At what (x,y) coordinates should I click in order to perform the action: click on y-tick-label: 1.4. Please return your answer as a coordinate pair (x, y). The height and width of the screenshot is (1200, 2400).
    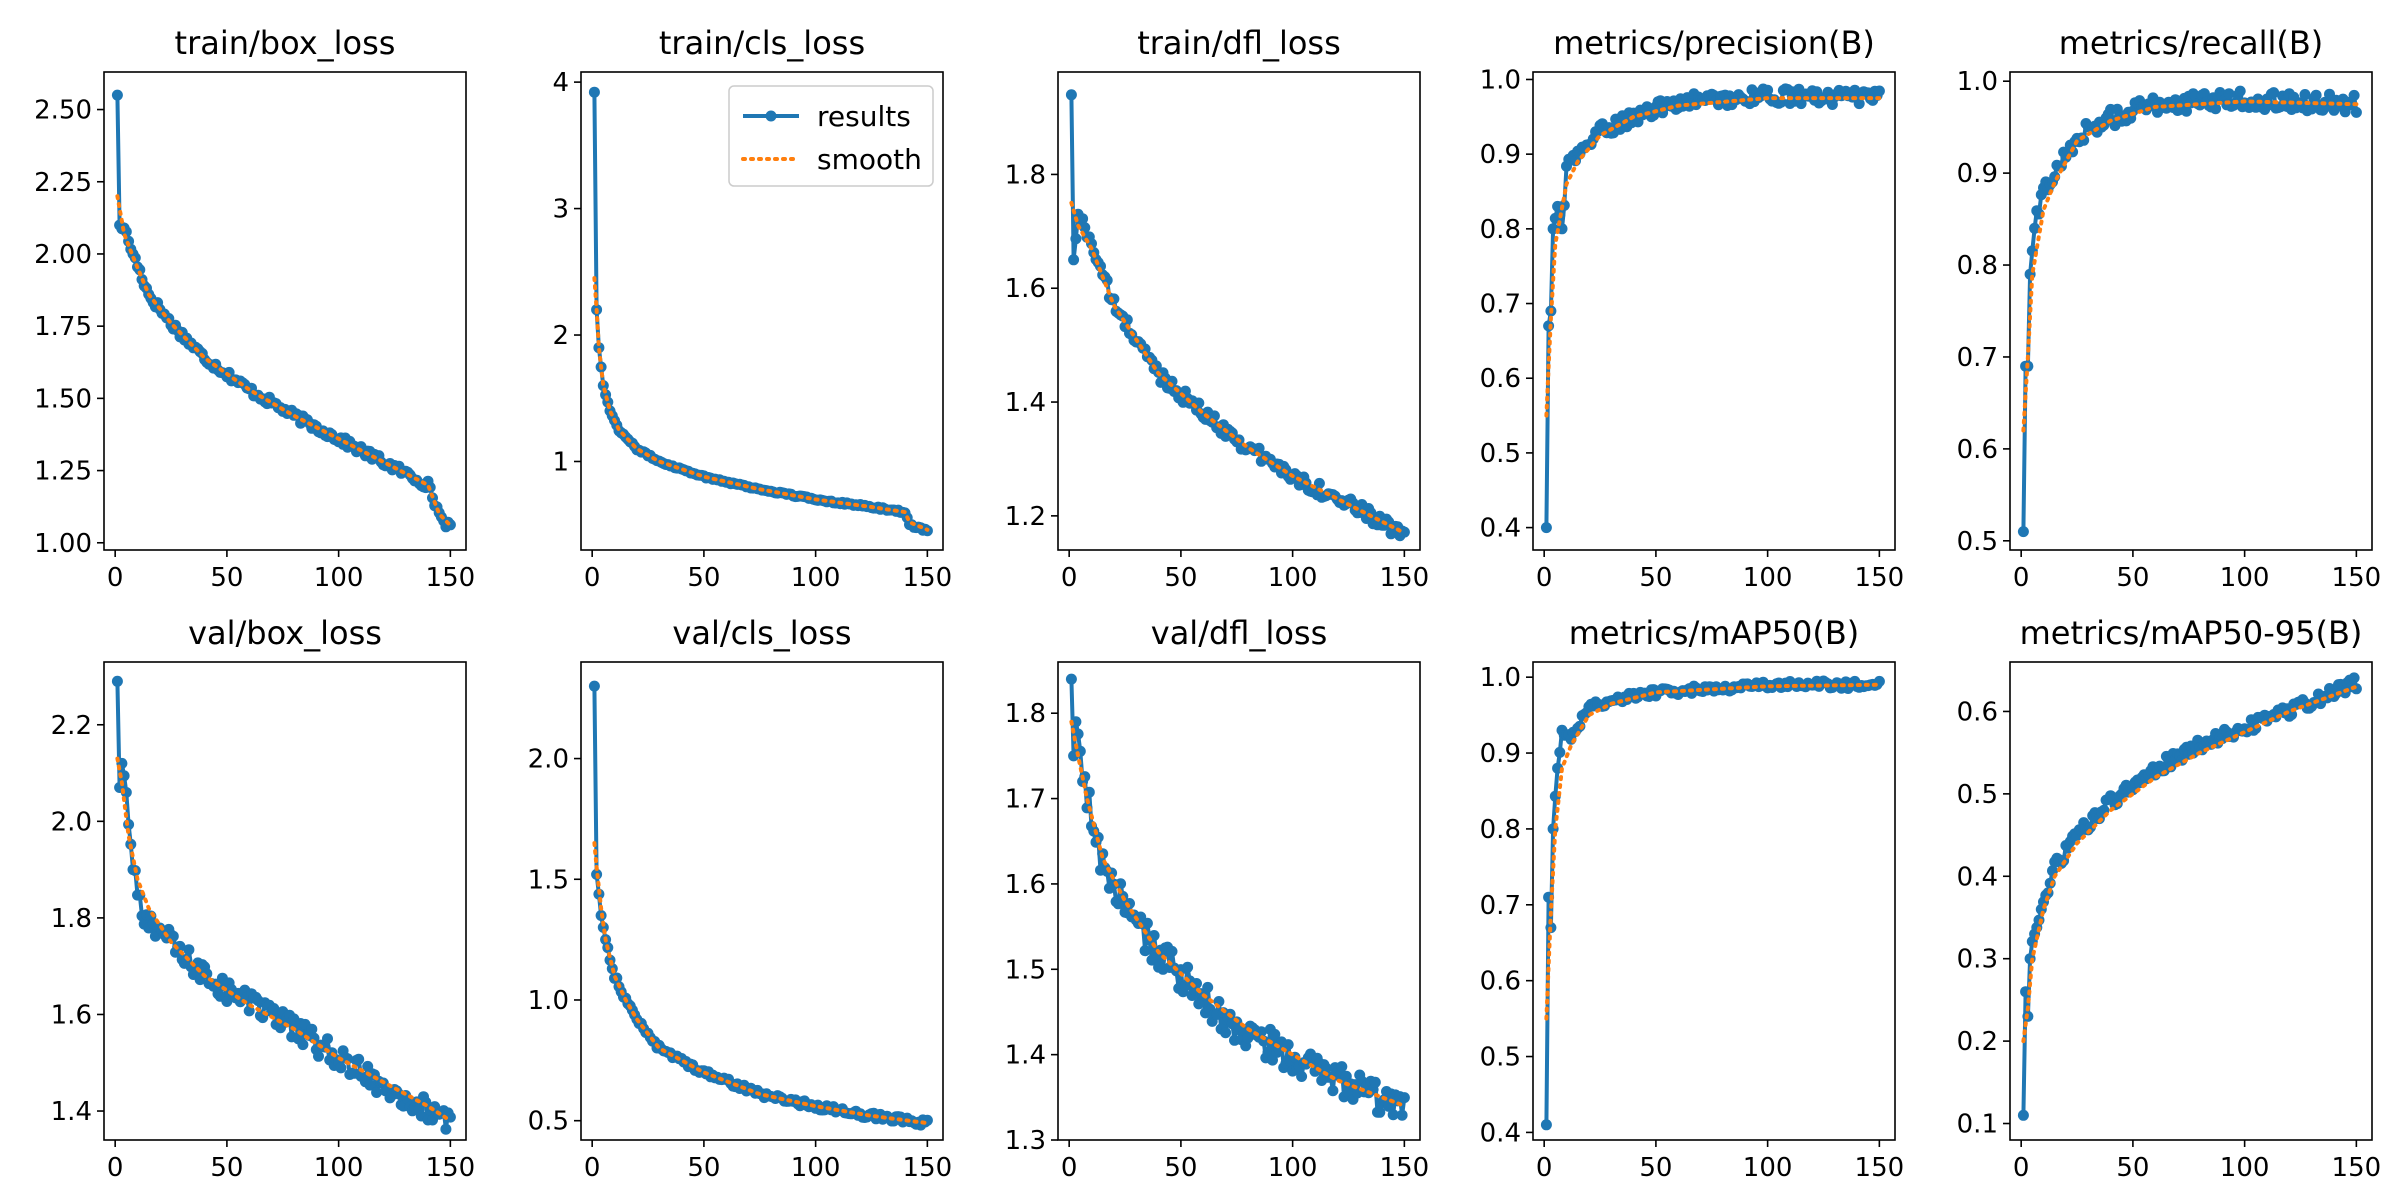
    Looking at the image, I should click on (1025, 1056).